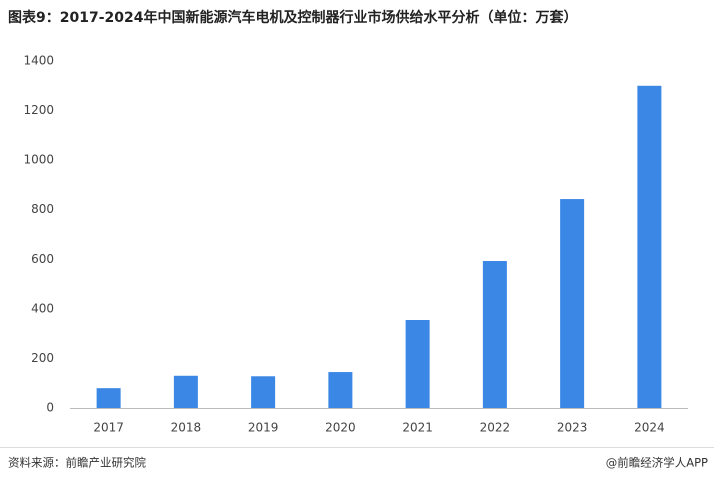  What do you see at coordinates (263, 428) in the screenshot?
I see `x-tick-label: 2019` at bounding box center [263, 428].